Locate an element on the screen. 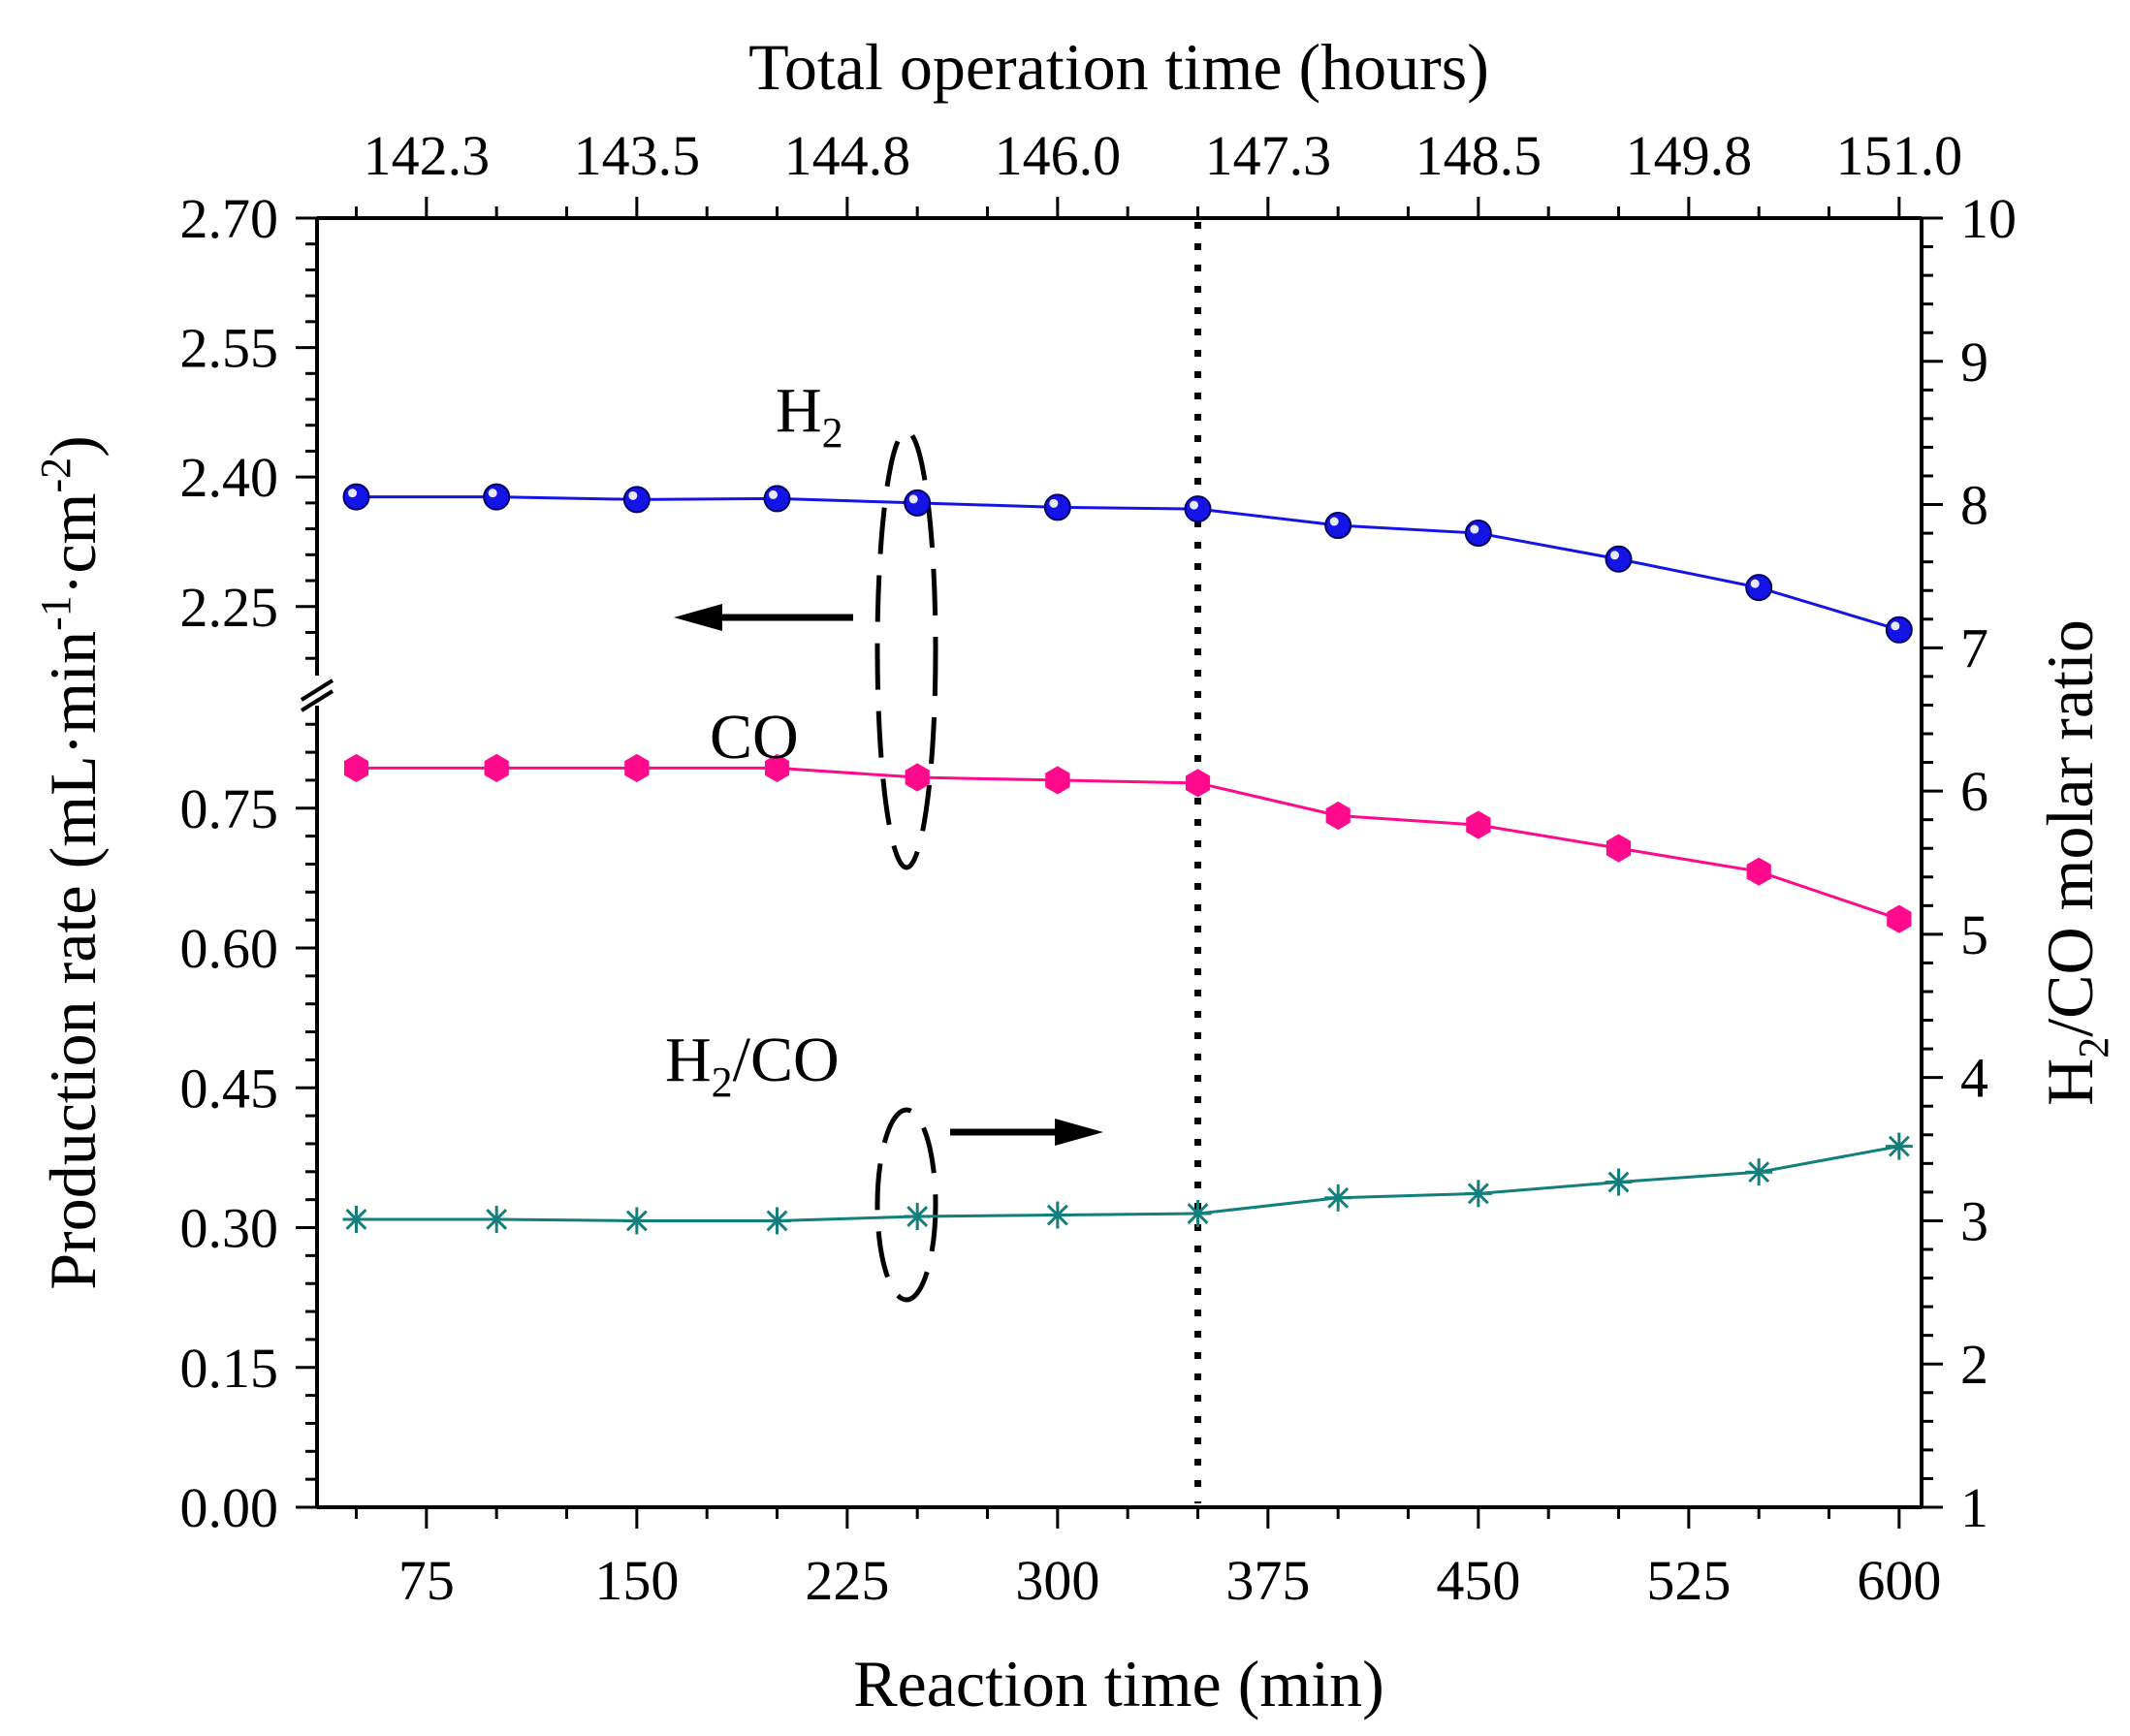 The height and width of the screenshot is (1736, 2130). y-left-tick-label: 0.00 is located at coordinates (229, 1507).